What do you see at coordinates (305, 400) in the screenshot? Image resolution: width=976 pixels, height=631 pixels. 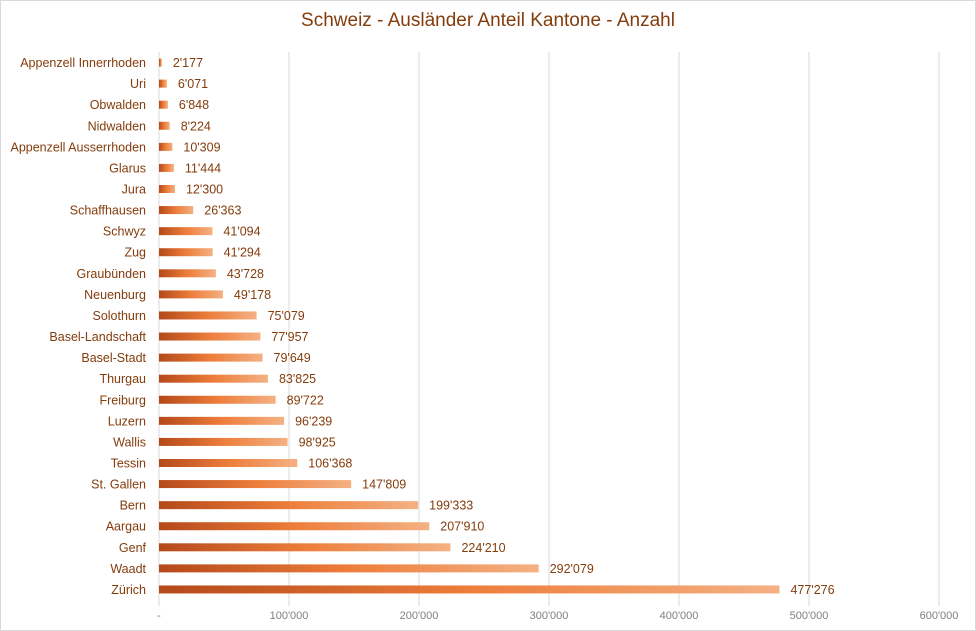 I see `data-label: 89'722` at bounding box center [305, 400].